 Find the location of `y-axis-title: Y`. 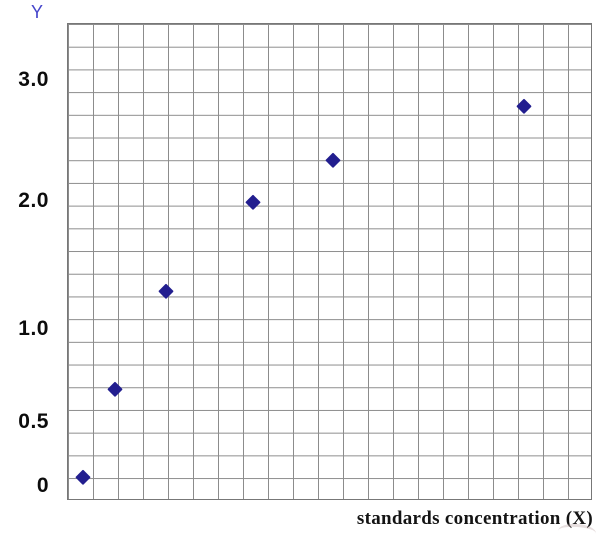

y-axis-title: Y is located at coordinates (37, 12).